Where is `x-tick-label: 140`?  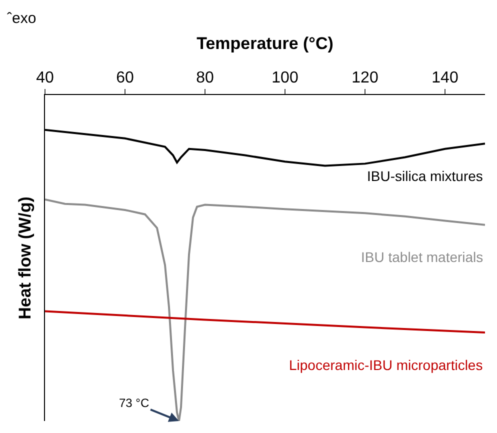
x-tick-label: 140 is located at coordinates (445, 78).